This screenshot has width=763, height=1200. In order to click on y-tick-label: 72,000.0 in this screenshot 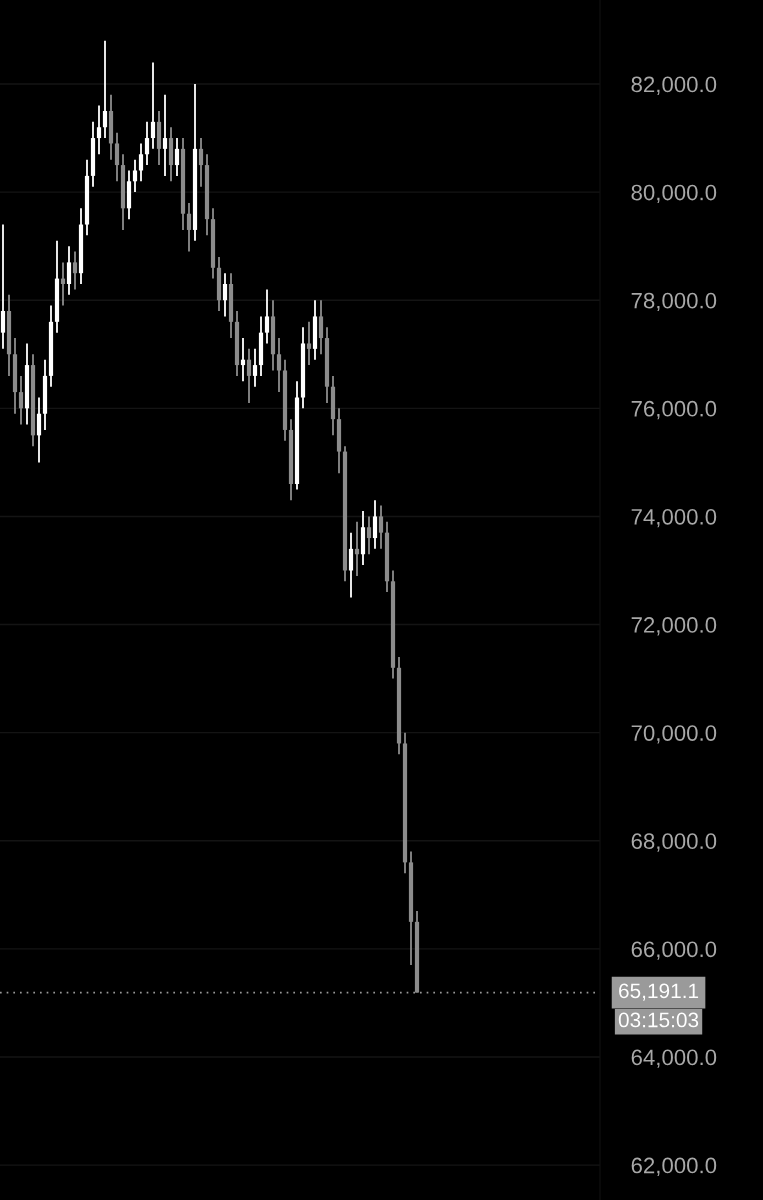, I will do `click(674, 626)`.